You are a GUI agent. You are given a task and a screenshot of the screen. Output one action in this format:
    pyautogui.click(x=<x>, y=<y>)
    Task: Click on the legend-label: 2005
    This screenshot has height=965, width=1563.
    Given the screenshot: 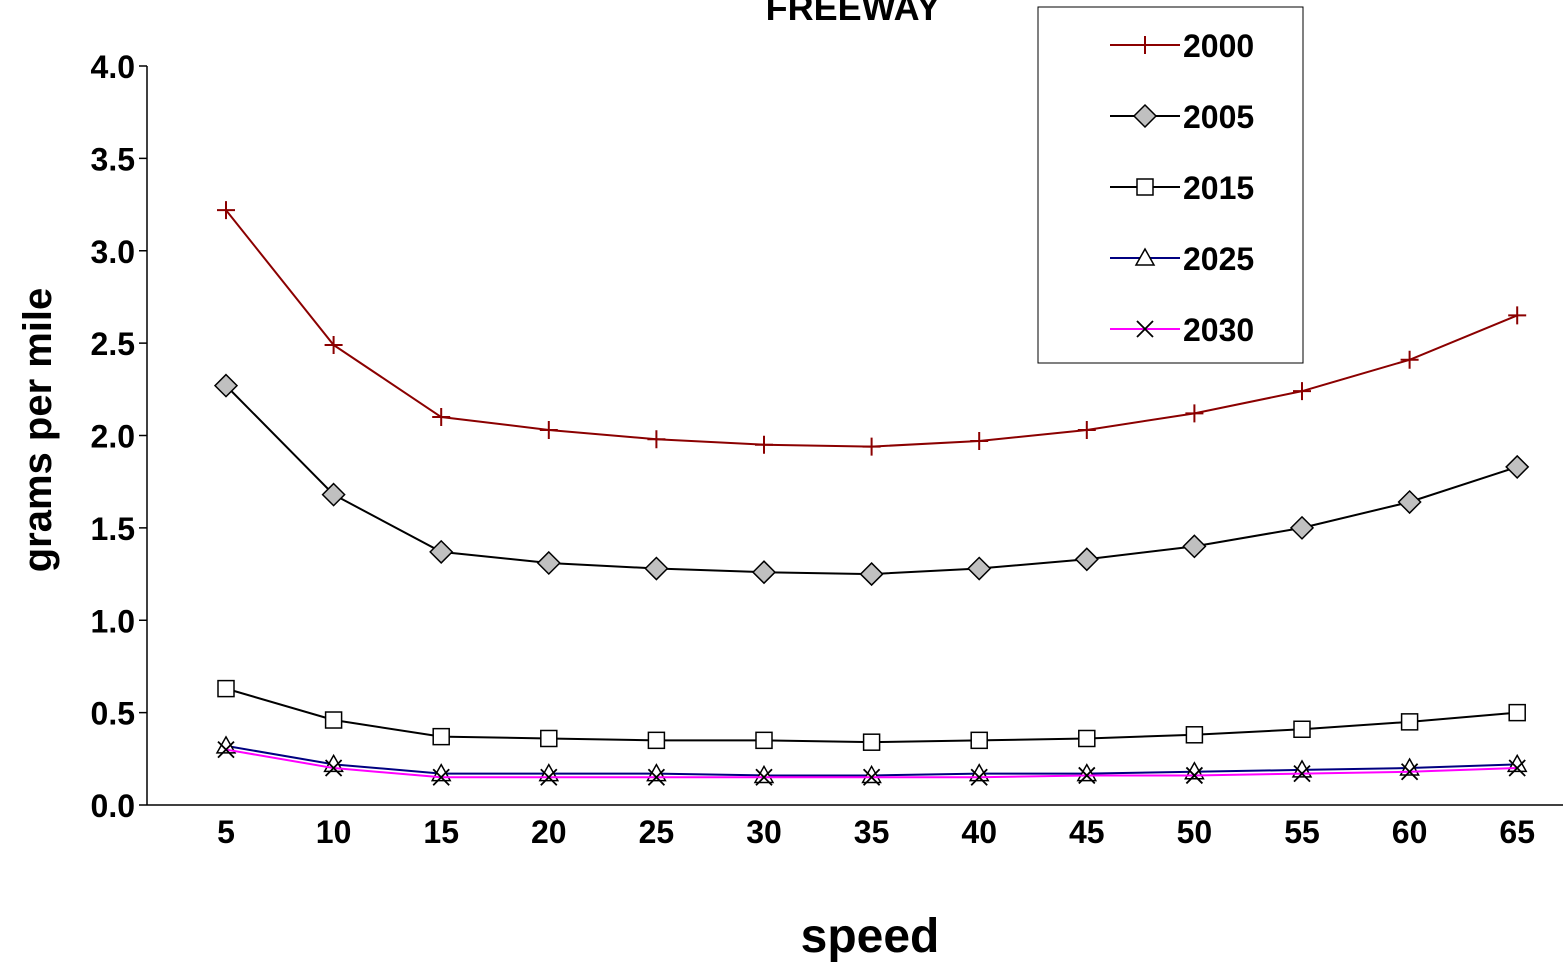 What is the action you would take?
    pyautogui.click(x=1218, y=117)
    